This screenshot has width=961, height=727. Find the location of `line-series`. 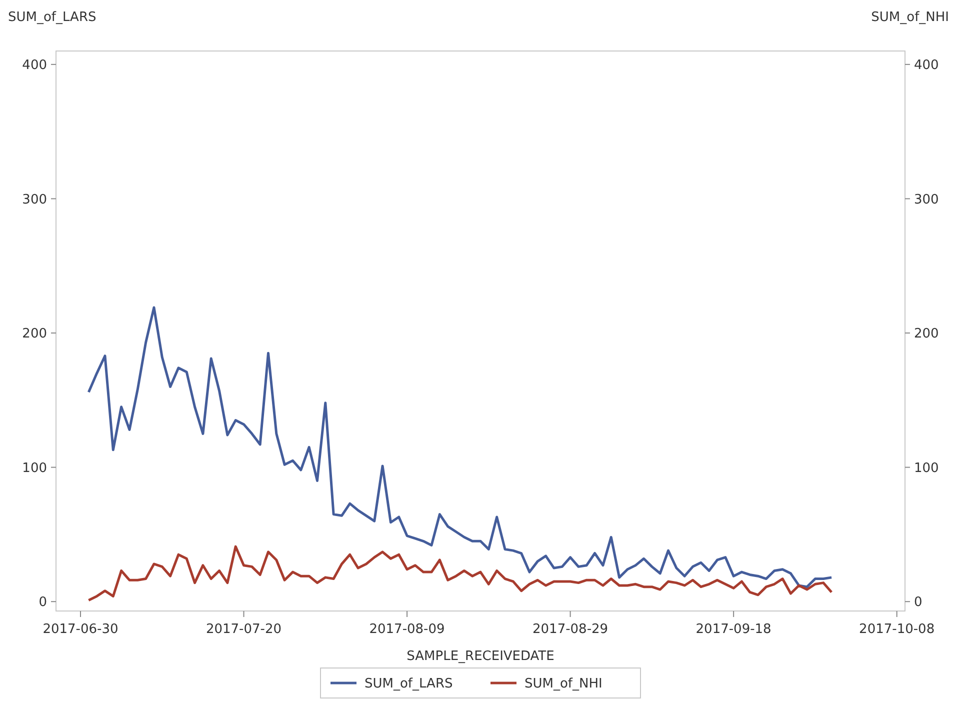

line-series is located at coordinates (460, 573).